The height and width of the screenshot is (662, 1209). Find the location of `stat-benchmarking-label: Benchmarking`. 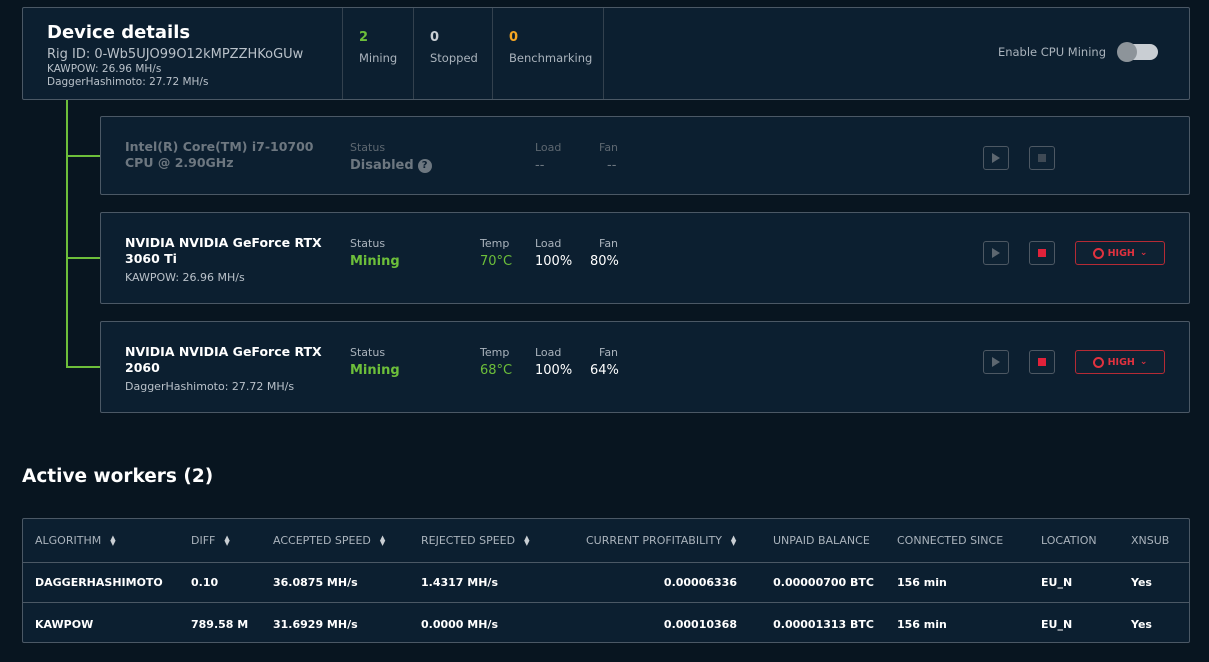

stat-benchmarking-label: Benchmarking is located at coordinates (551, 58).